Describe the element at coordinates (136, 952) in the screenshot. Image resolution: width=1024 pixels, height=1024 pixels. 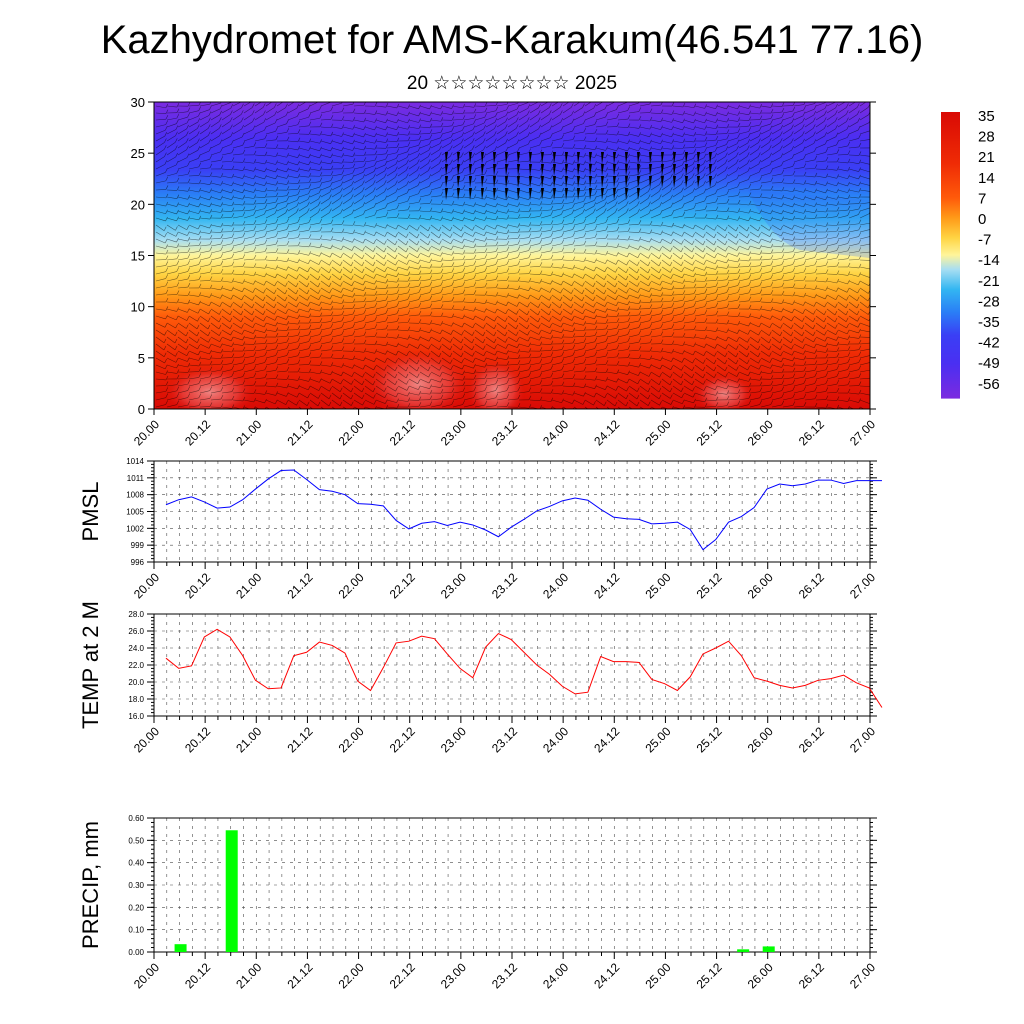
I see `y-tick-label: 0.00` at that location.